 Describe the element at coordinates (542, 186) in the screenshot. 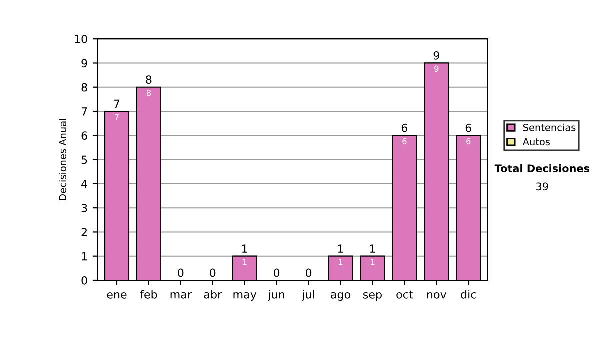

I see `text: 39` at that location.